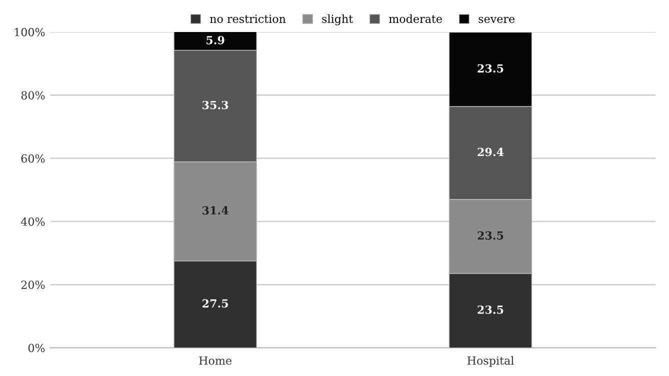 The image size is (669, 376). Describe the element at coordinates (29, 32) in the screenshot. I see `y-tick-label: 100%` at that location.